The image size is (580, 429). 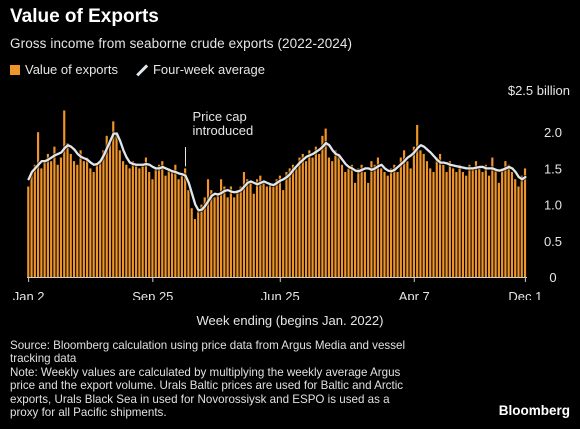 What do you see at coordinates (539, 90) in the screenshot?
I see `y-unit-label: $2.5 billion` at bounding box center [539, 90].